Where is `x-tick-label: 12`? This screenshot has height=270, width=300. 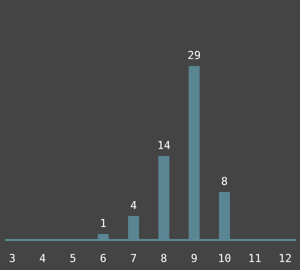 x-tick-label: 12 is located at coordinates (285, 258).